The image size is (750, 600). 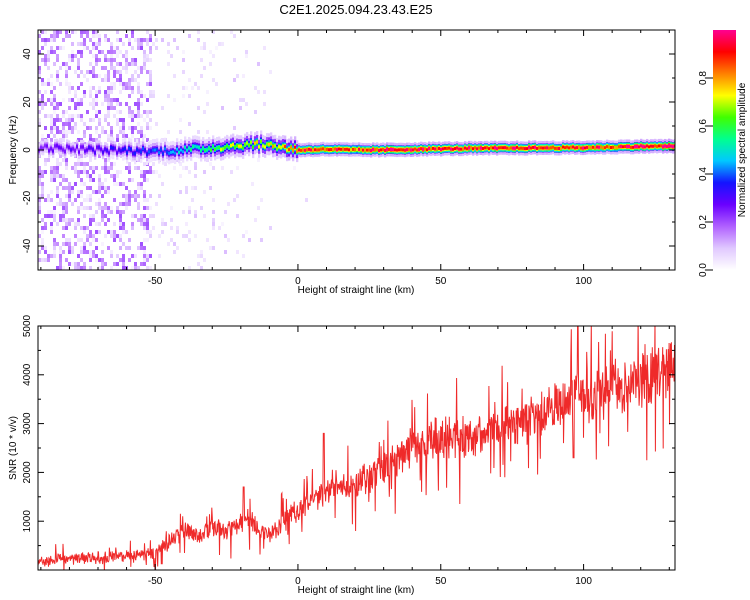 I want to click on snr-x-label: Height of straight line (km), so click(x=356, y=590).